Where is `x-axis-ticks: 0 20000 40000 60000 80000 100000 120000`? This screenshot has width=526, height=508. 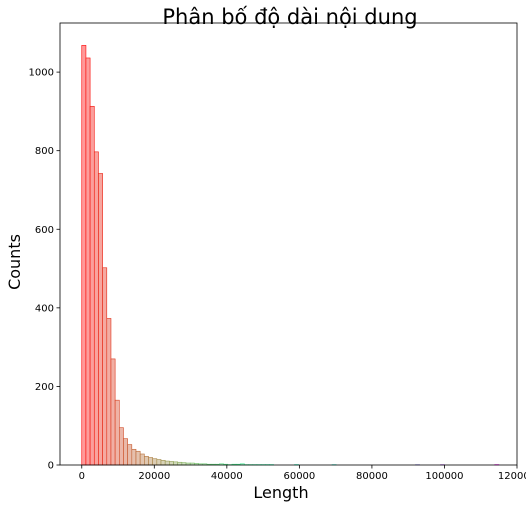 x-axis-ticks: 0 20000 40000 60000 80000 100000 120000 is located at coordinates (302, 473).